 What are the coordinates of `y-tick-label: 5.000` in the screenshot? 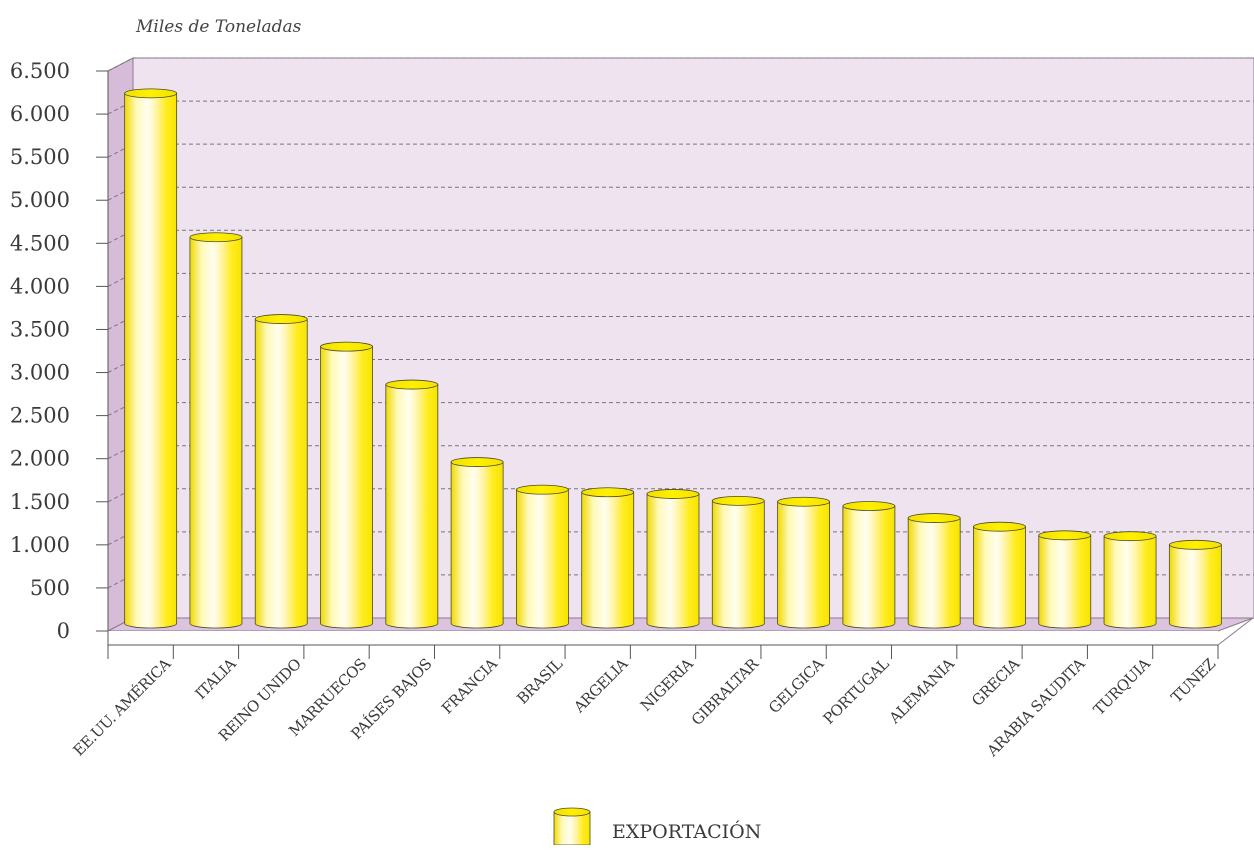 It's located at (40, 200).